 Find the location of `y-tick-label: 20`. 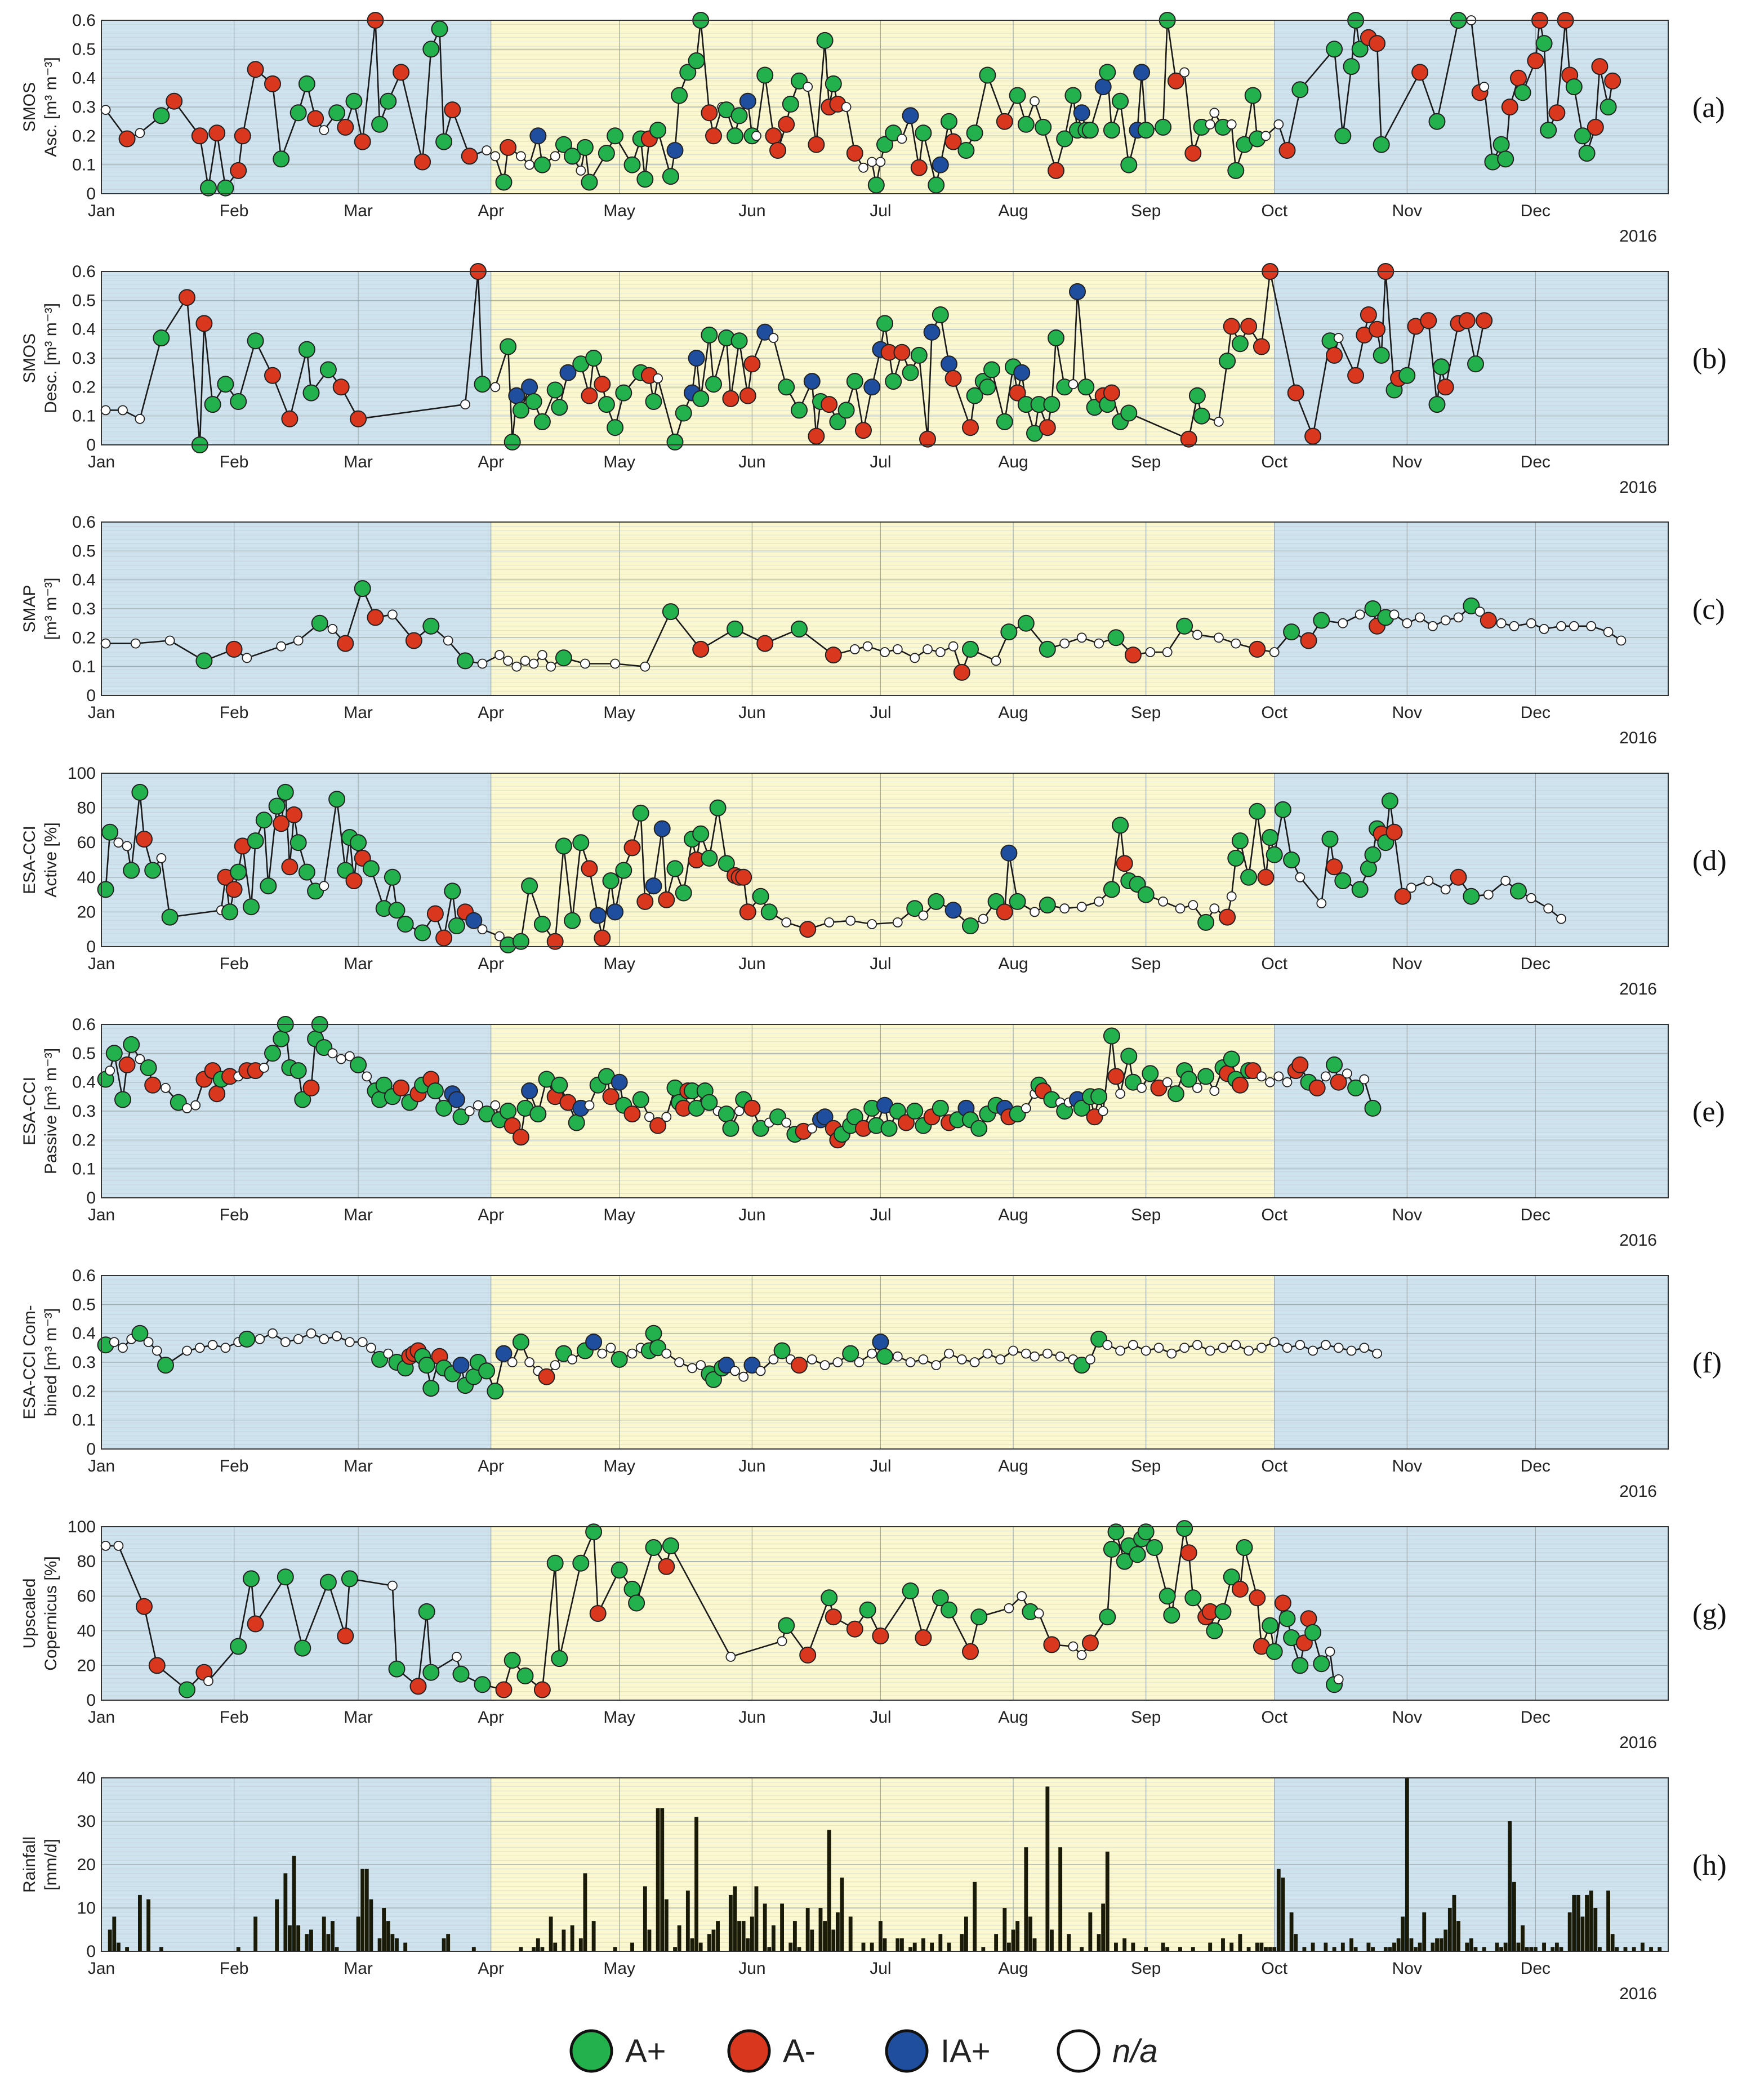

y-tick-label: 20 is located at coordinates (87, 1865).